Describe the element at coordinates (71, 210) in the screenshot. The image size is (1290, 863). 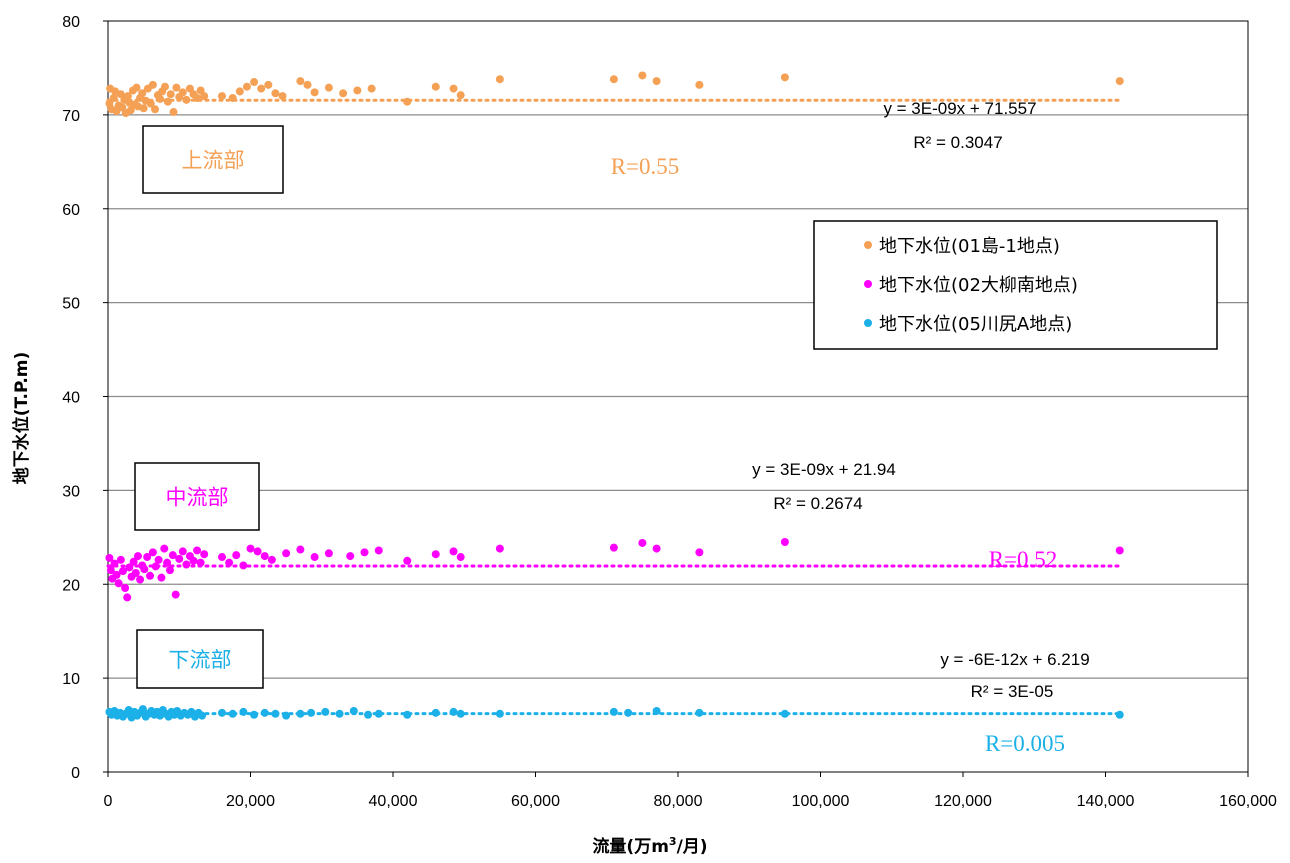
I see `y-tick-label: 60` at that location.